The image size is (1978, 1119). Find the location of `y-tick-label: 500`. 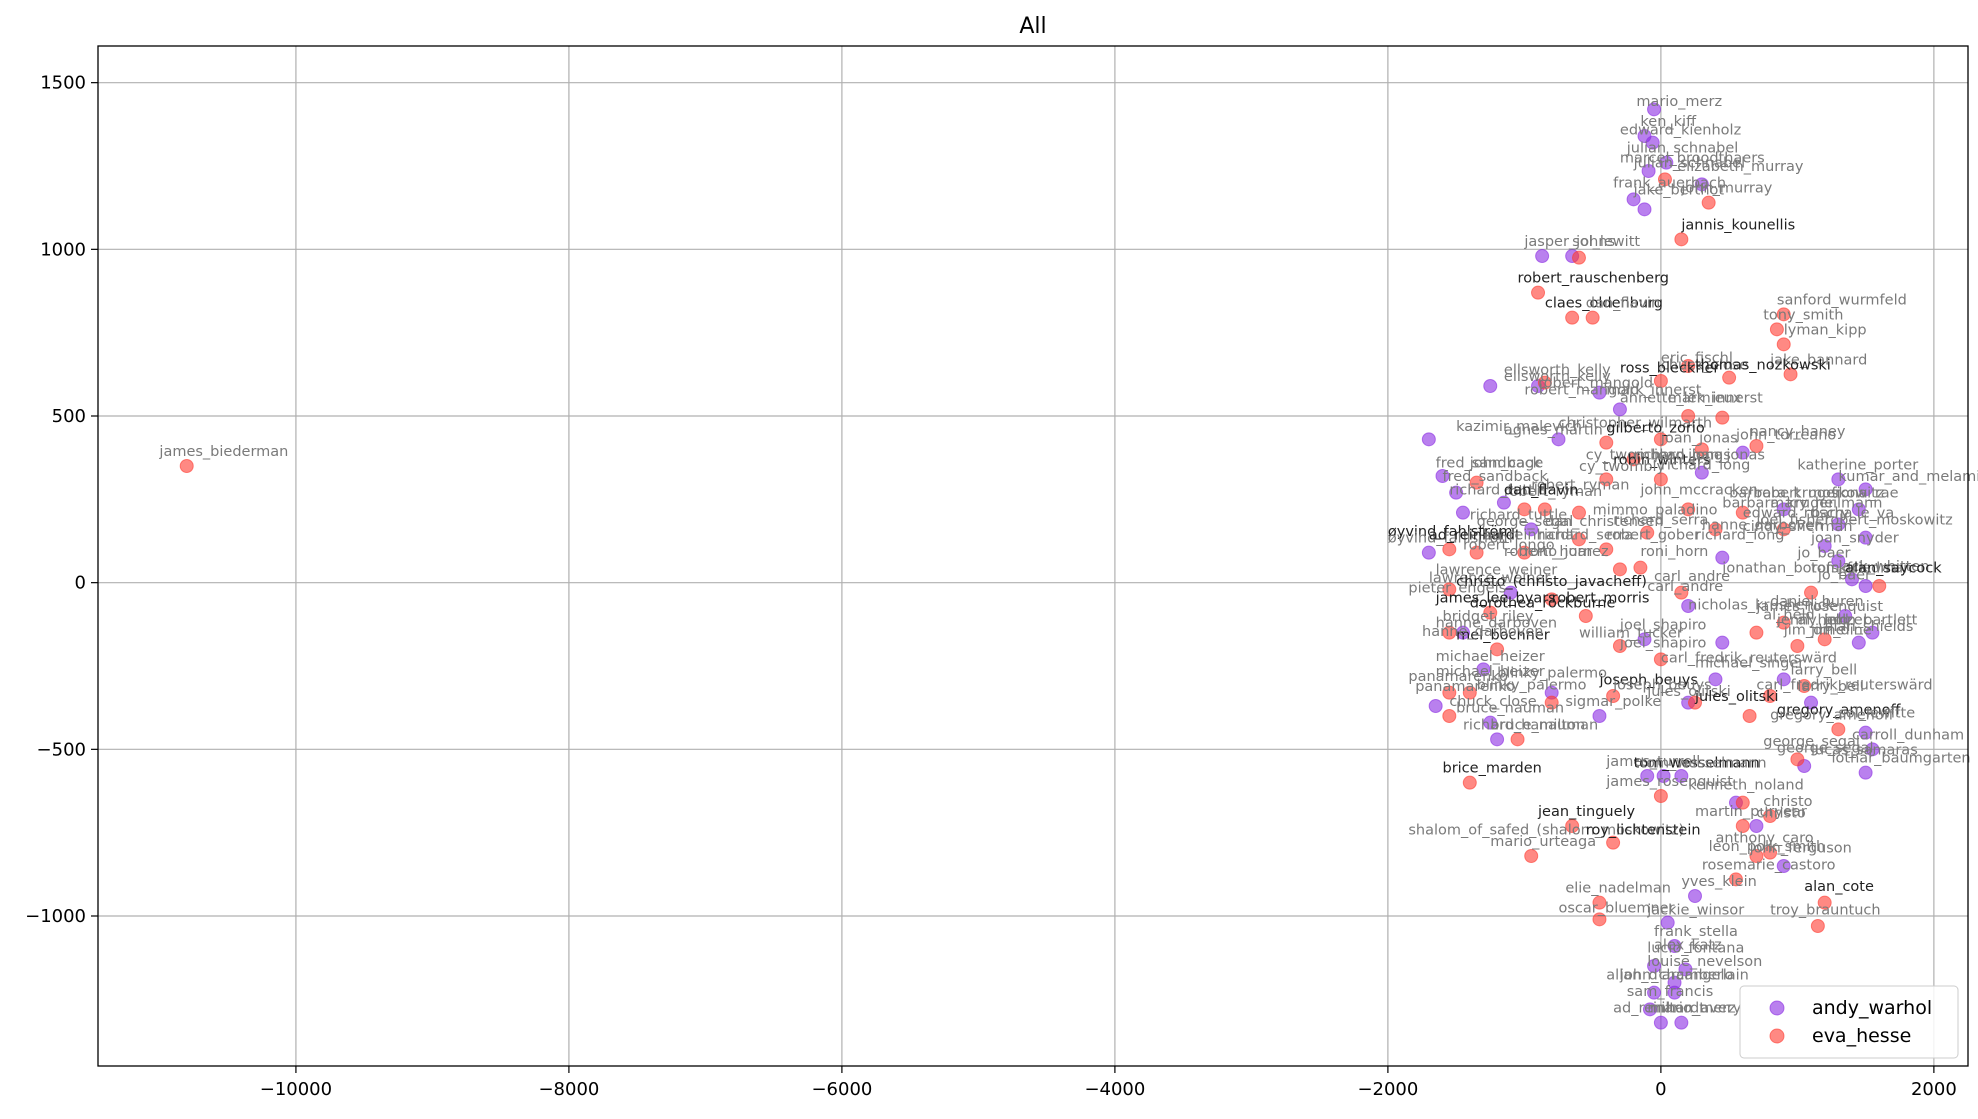

y-tick-label: 500 is located at coordinates (69, 416).